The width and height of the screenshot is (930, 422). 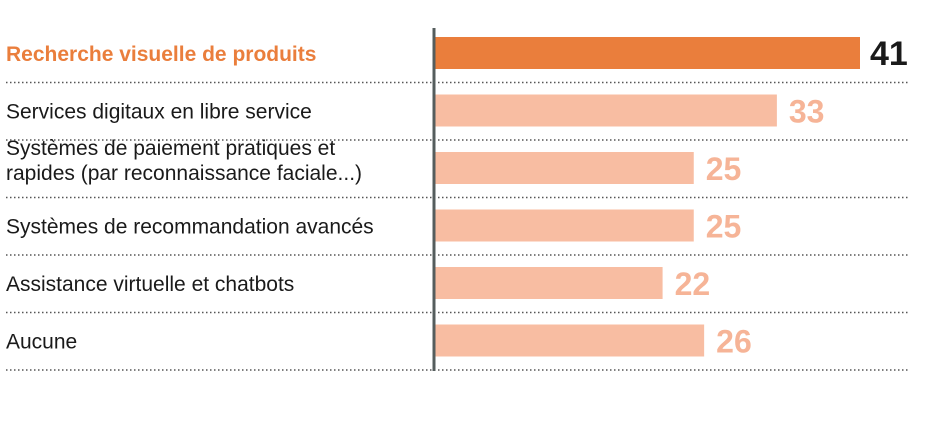 I want to click on value-label: 33, so click(x=807, y=112).